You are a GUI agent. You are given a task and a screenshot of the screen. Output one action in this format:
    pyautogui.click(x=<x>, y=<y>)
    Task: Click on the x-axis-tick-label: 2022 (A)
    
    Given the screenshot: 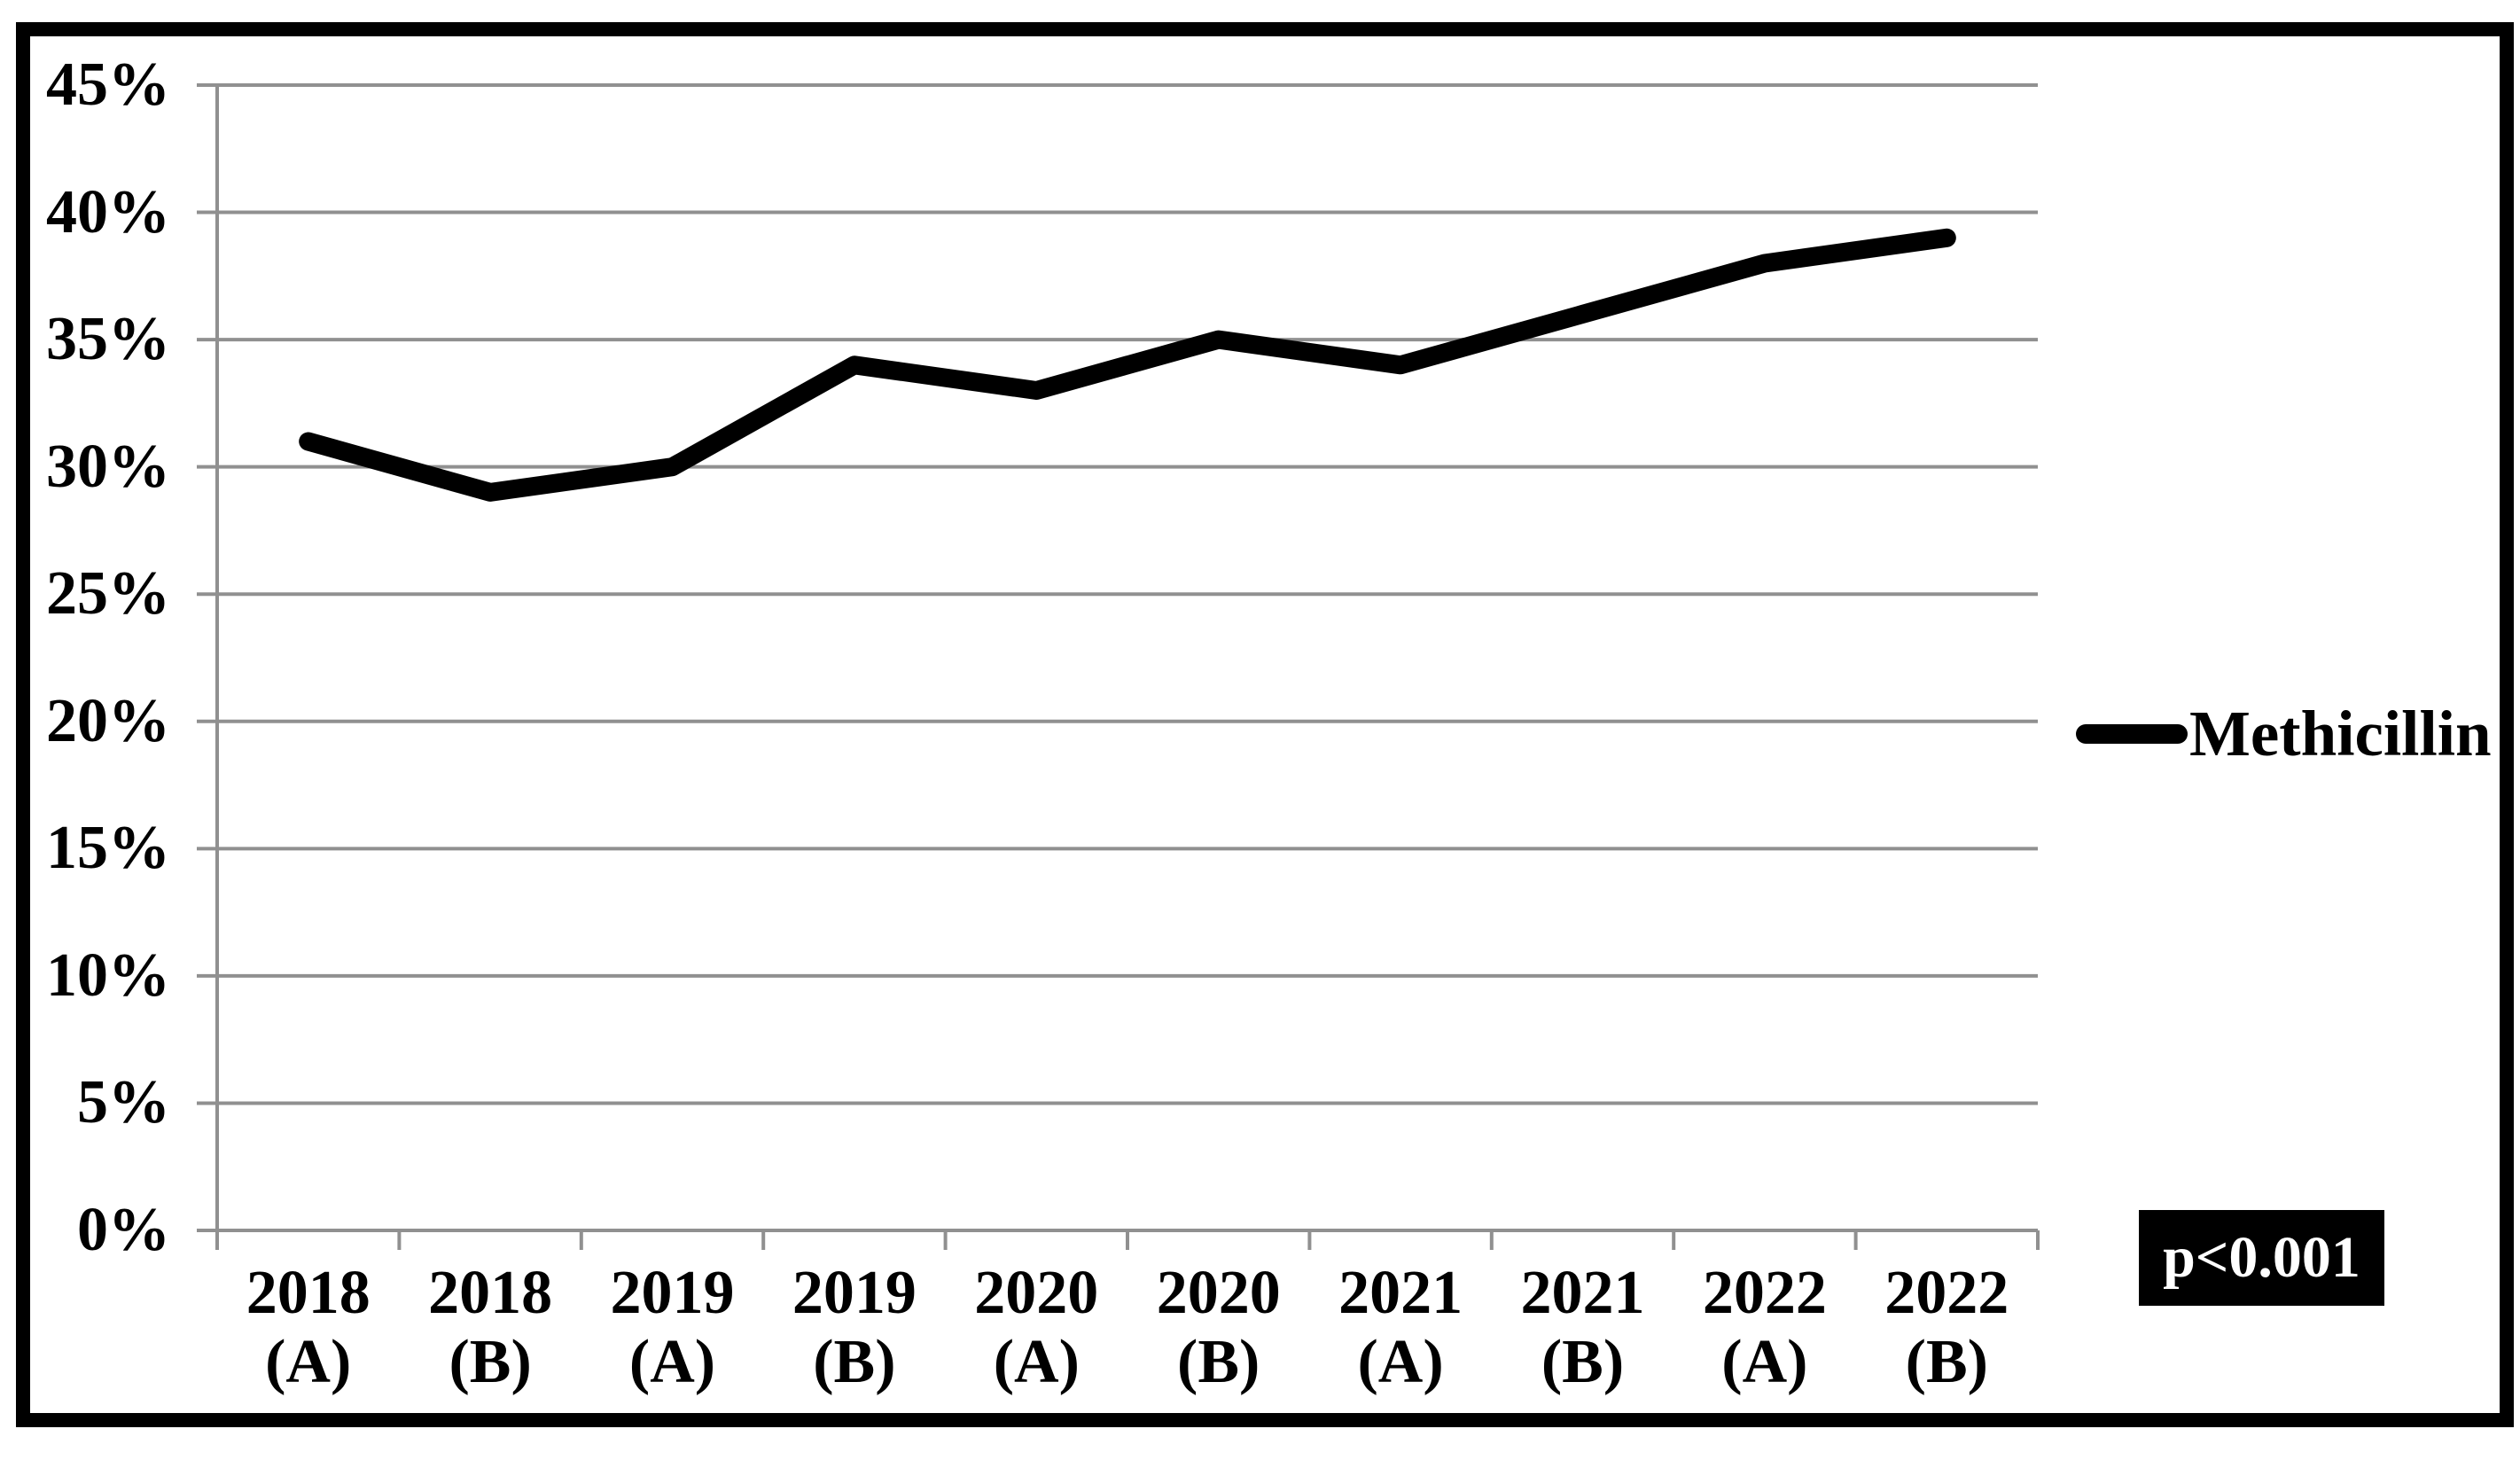 What is the action you would take?
    pyautogui.click(x=1764, y=1328)
    